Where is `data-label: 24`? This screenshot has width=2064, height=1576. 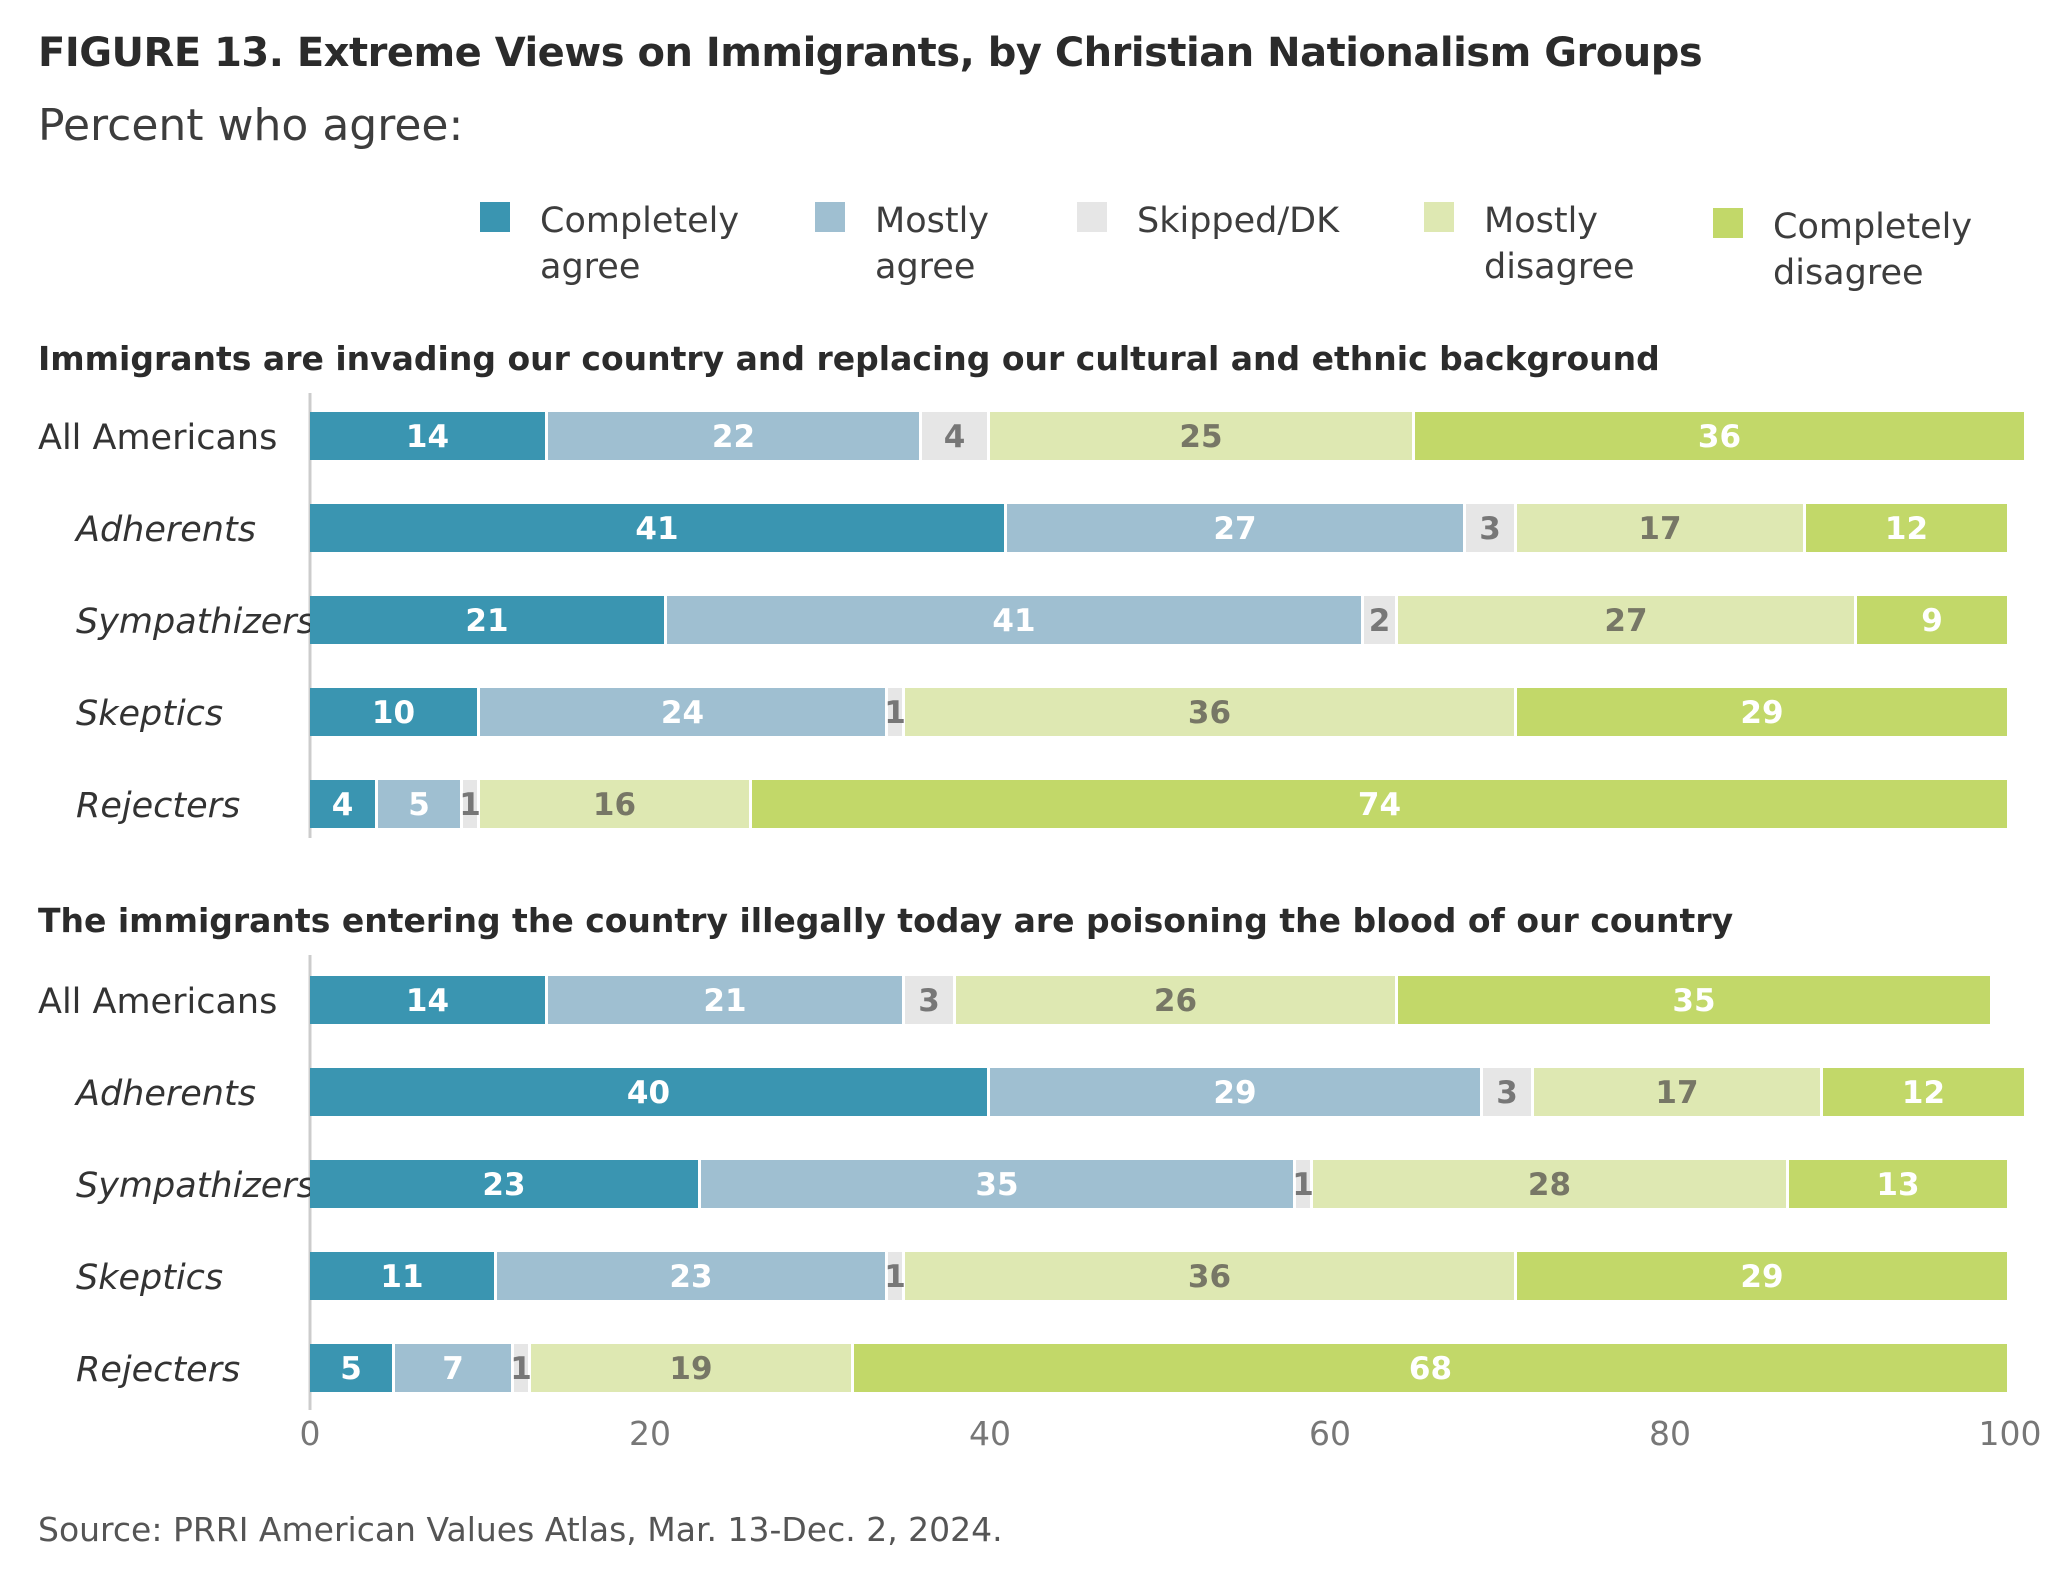
data-label: 24 is located at coordinates (682, 713).